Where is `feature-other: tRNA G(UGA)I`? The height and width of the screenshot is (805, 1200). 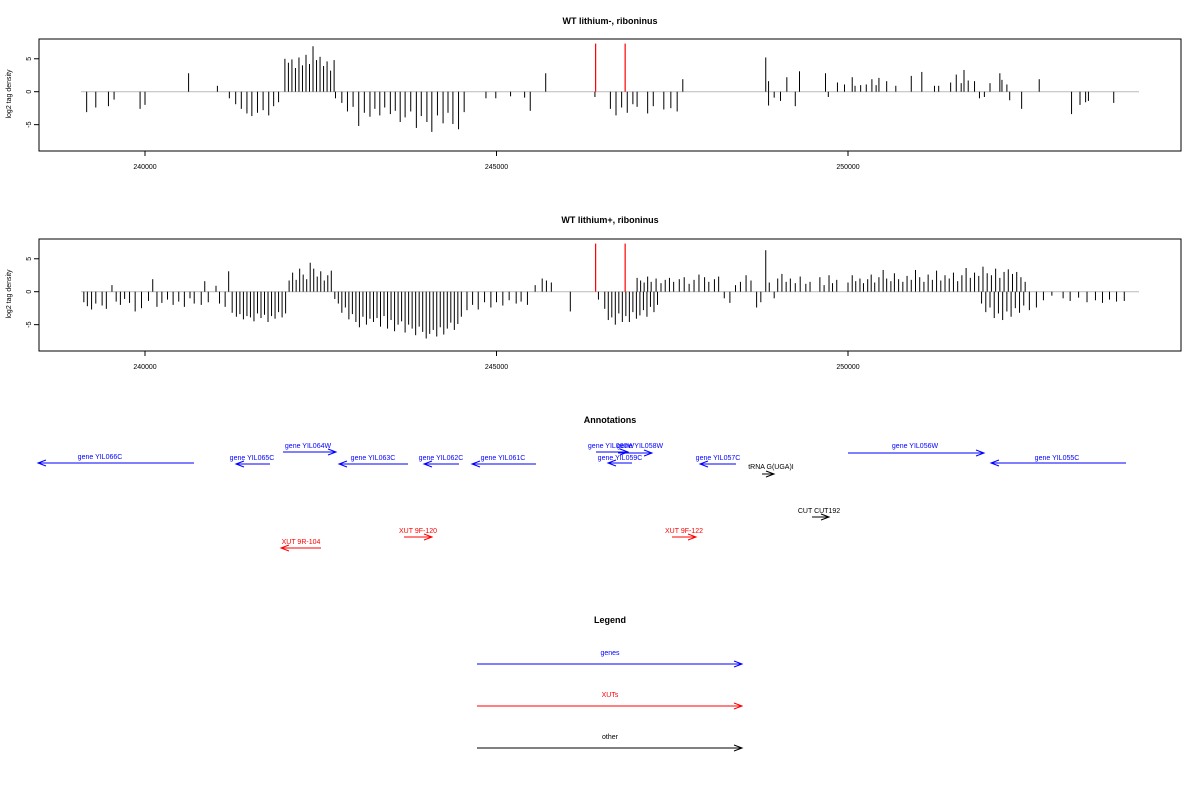 feature-other: tRNA G(UGA)I is located at coordinates (771, 471).